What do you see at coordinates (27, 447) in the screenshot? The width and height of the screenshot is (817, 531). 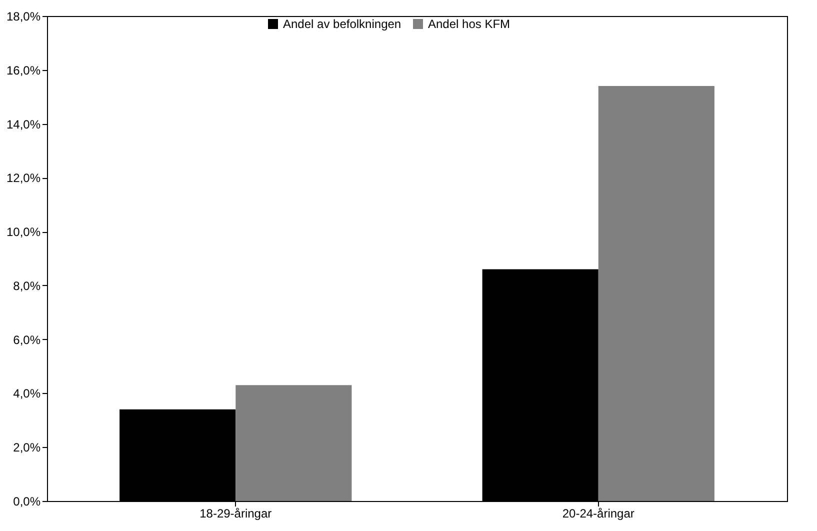 I see `y-tick-label: 2,0%` at bounding box center [27, 447].